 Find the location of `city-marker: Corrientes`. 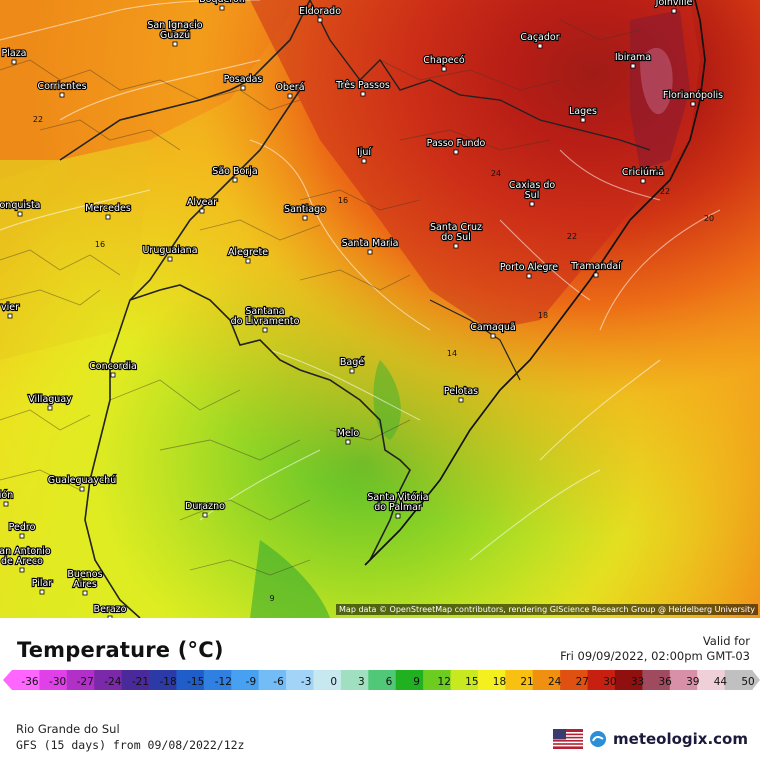

city-marker: Corrientes is located at coordinates (62, 89).